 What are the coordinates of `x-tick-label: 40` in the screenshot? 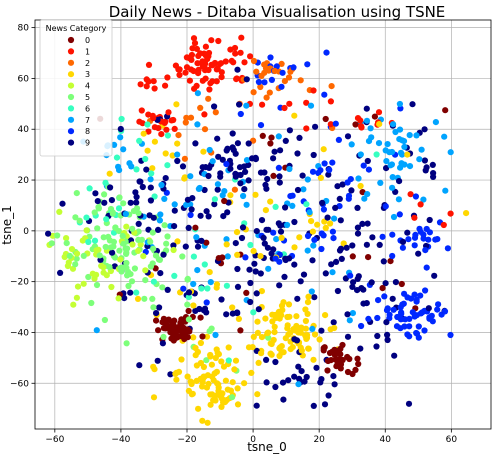 It's located at (386, 440).